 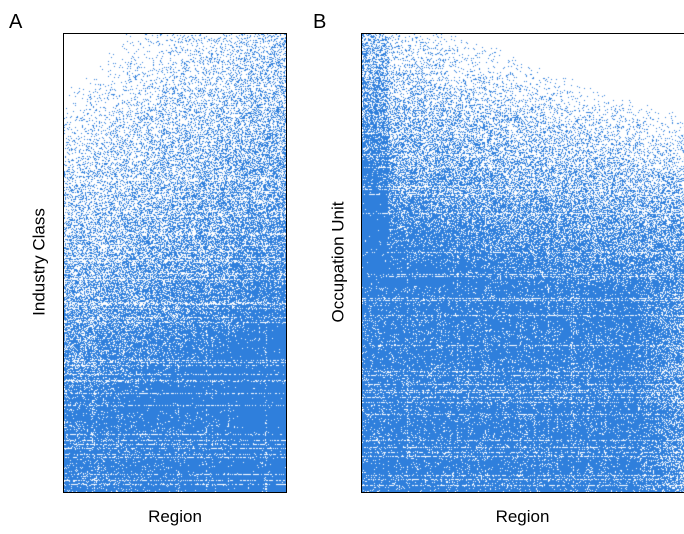 What do you see at coordinates (175, 516) in the screenshot?
I see `panel-a-xlabel: Region` at bounding box center [175, 516].